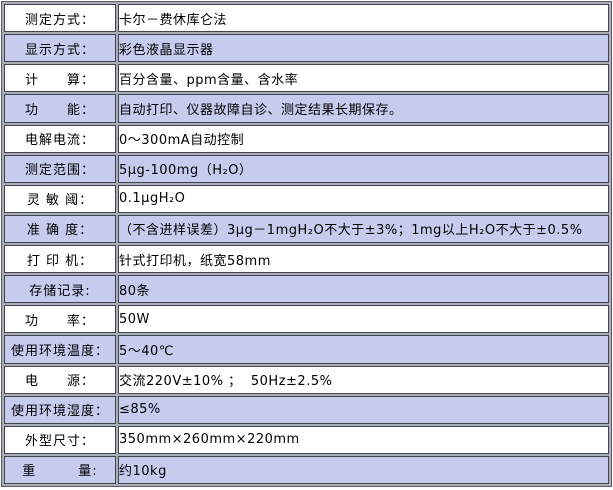  I want to click on table-row: 电解电流： 0～300mA自动控制, so click(306, 138).